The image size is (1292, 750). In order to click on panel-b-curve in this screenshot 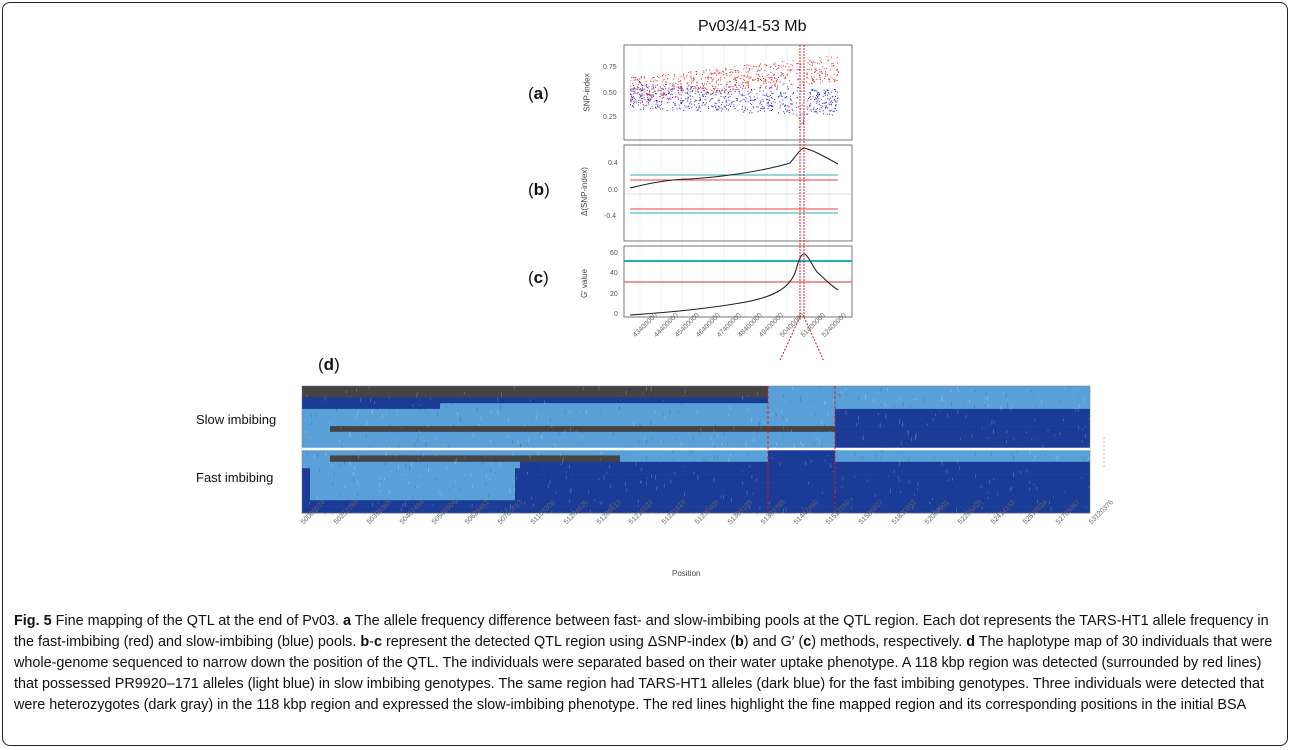, I will do `click(734, 168)`.